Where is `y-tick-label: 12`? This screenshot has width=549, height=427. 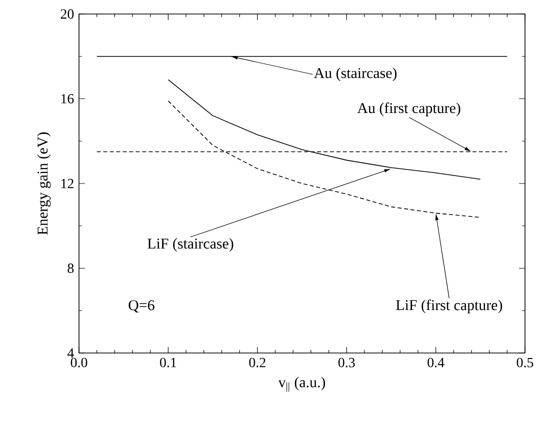
y-tick-label: 12 is located at coordinates (67, 183).